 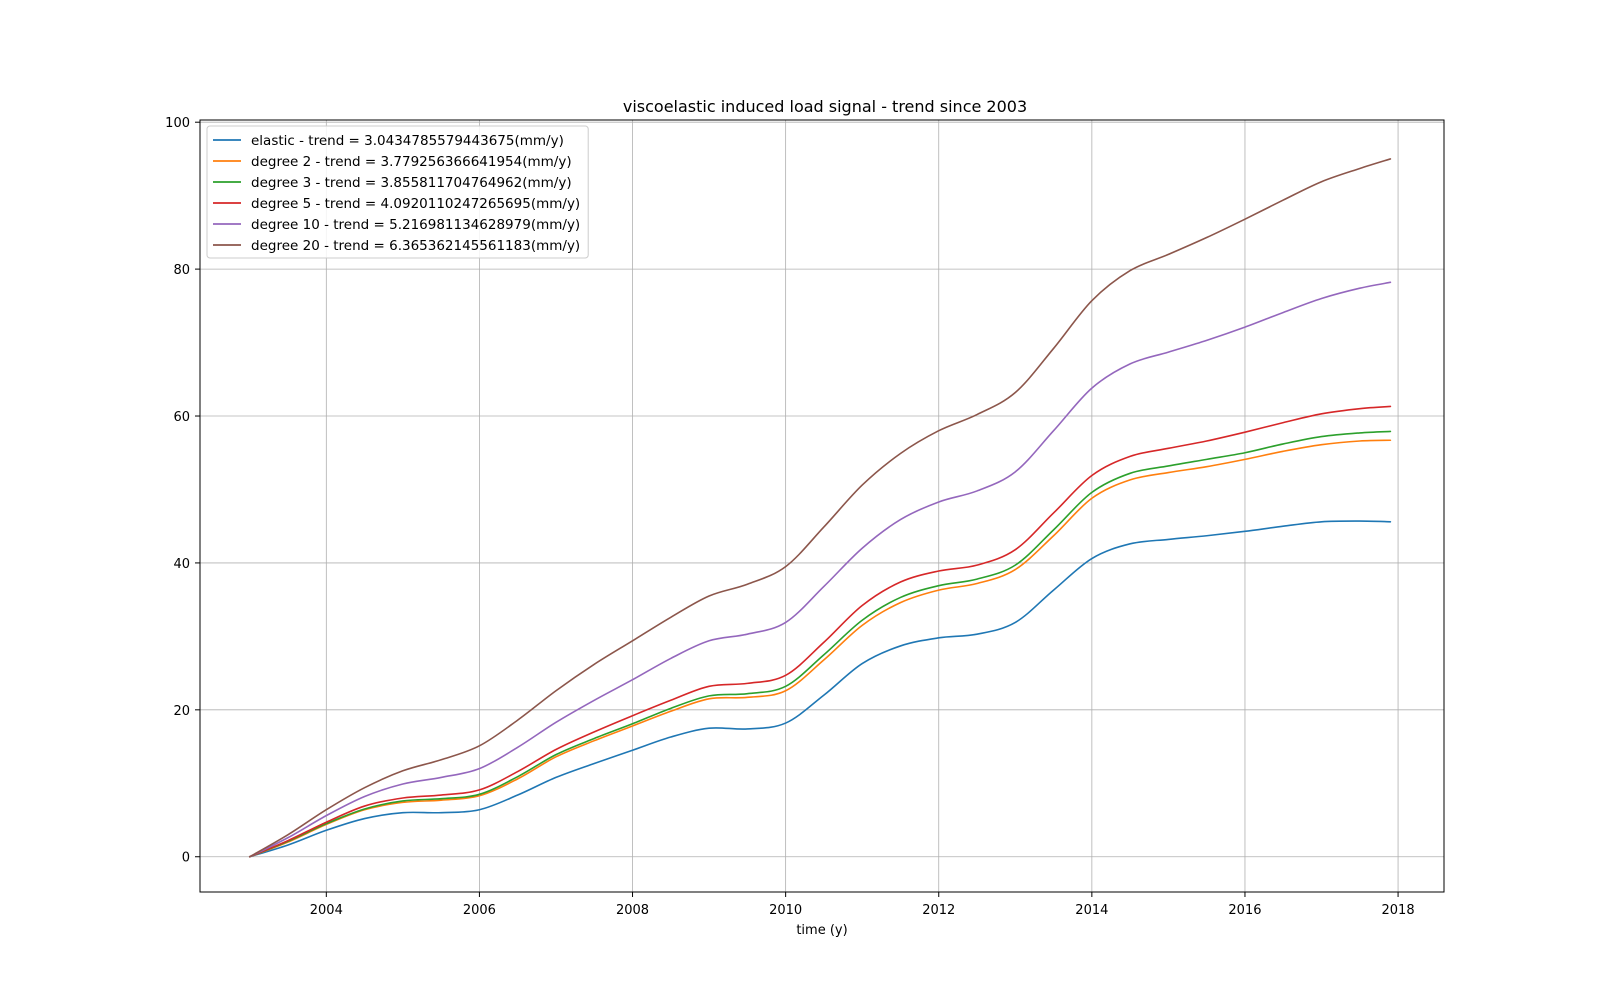 I want to click on x-tick-label: 2010, so click(x=785, y=910).